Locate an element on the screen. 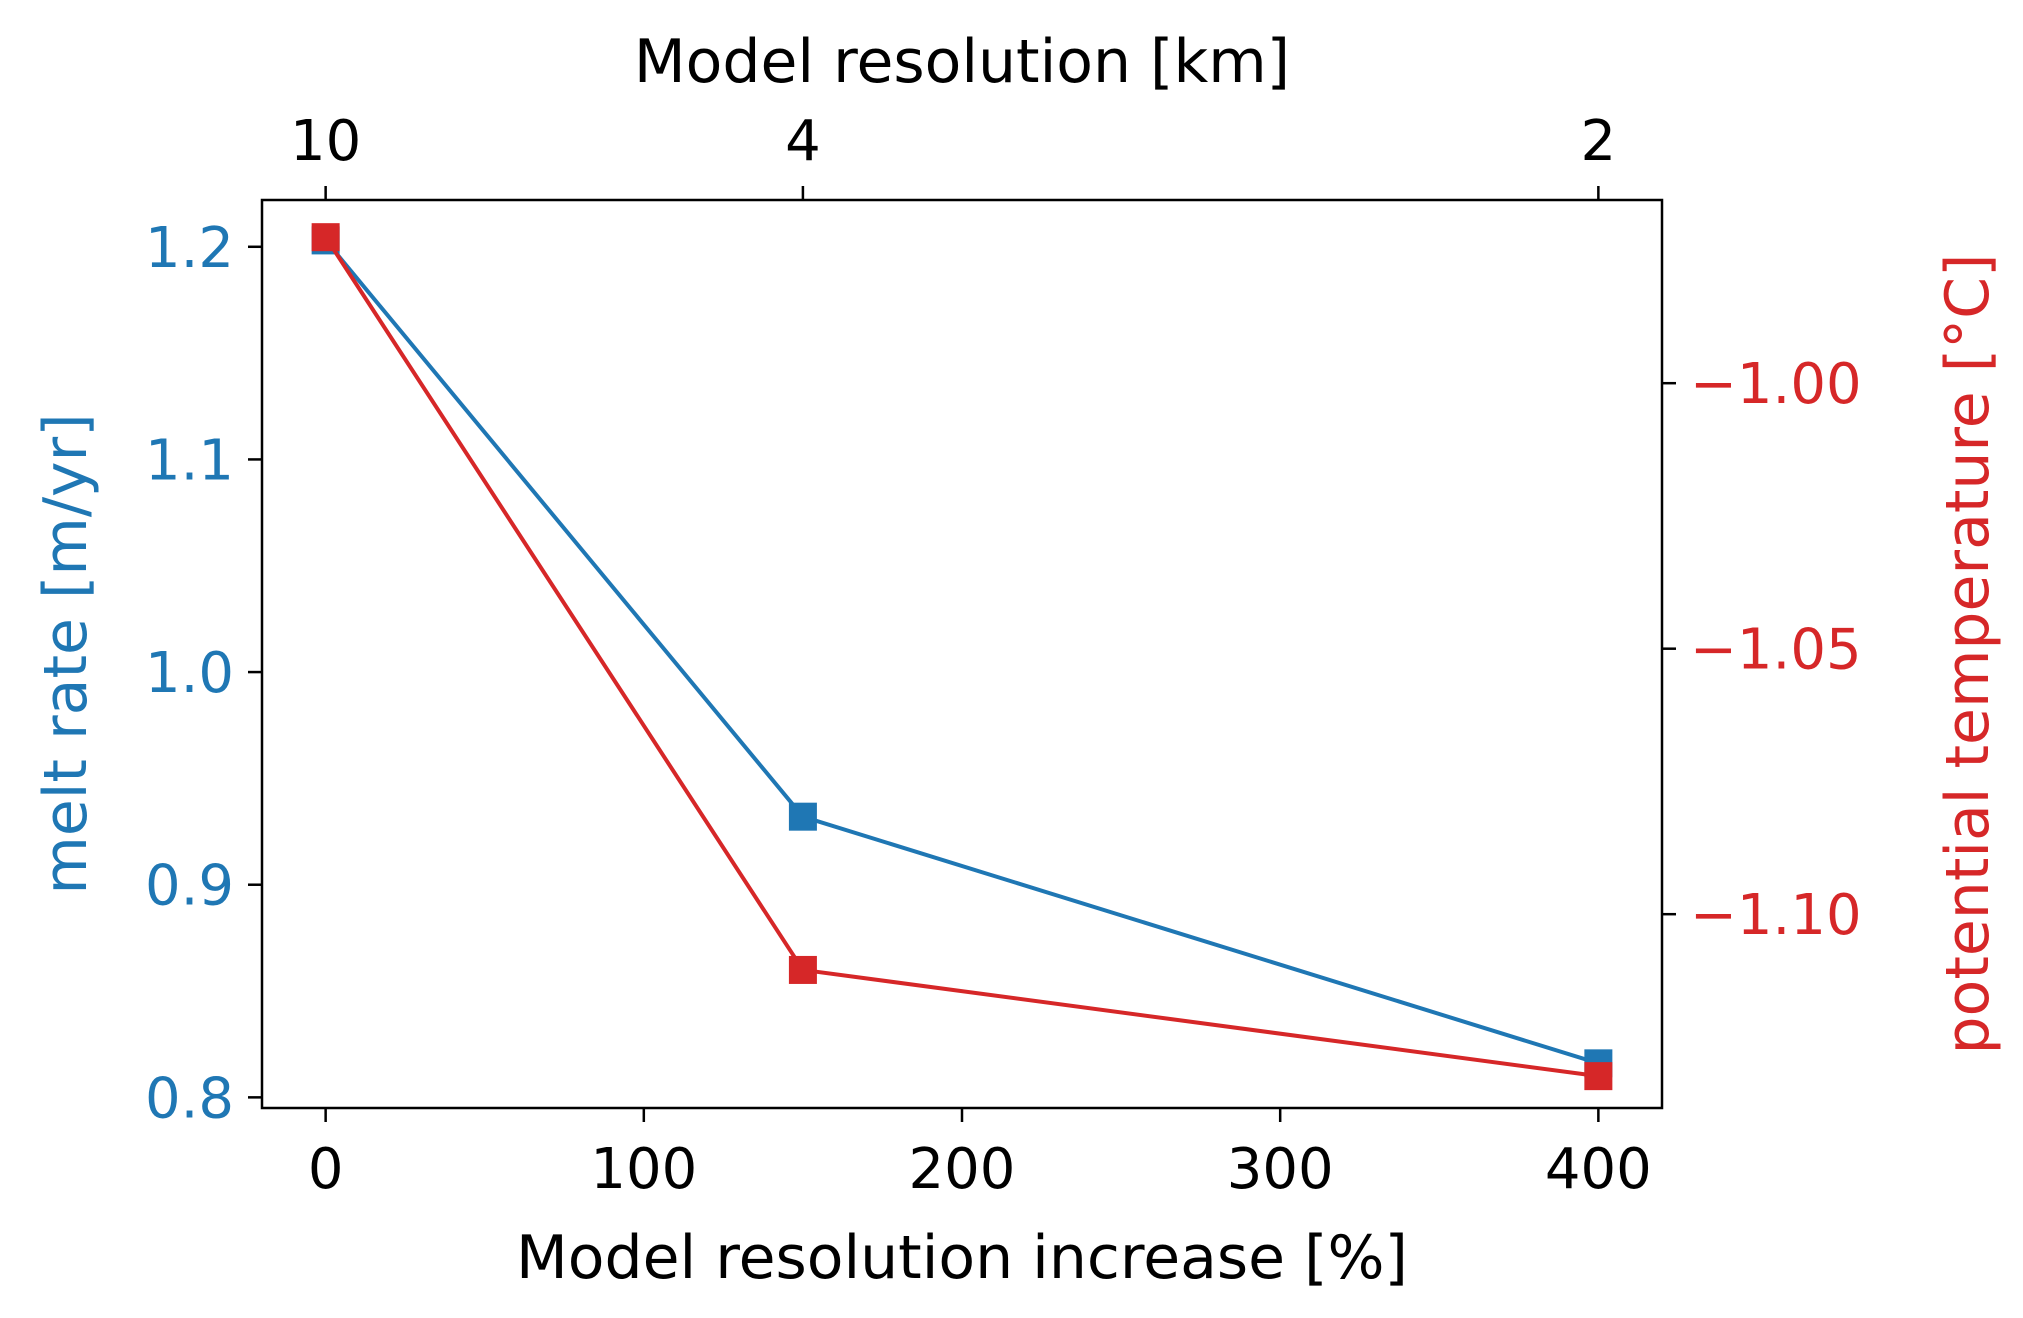 The height and width of the screenshot is (1318, 2023). x-tick-label: 300 is located at coordinates (1280, 1169).